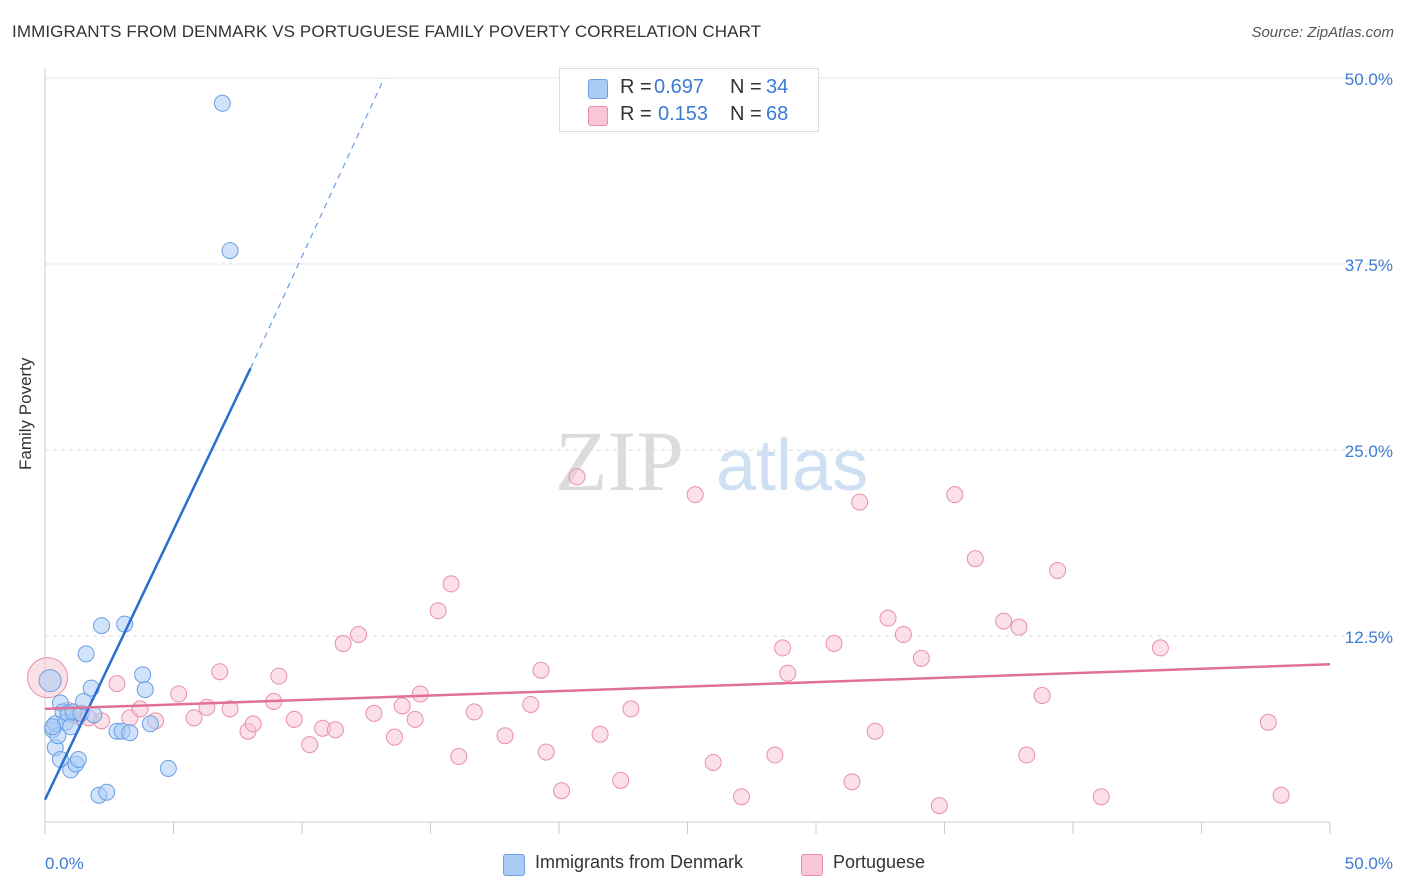  Describe the element at coordinates (64, 863) in the screenshot. I see `x-tick-label: 0.0%` at that location.